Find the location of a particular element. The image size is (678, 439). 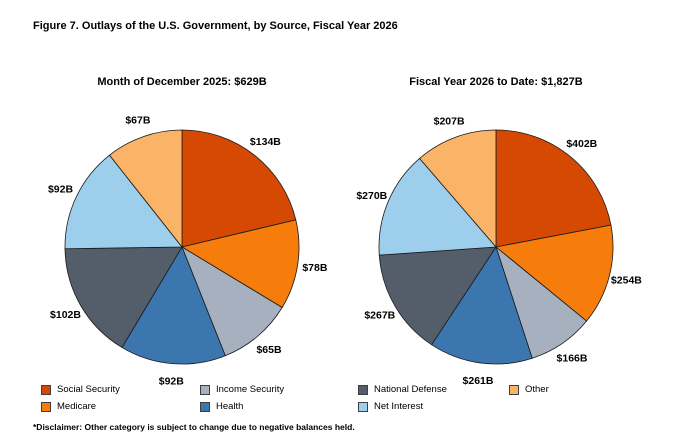

pie-slice-other-ytd is located at coordinates (458, 189).